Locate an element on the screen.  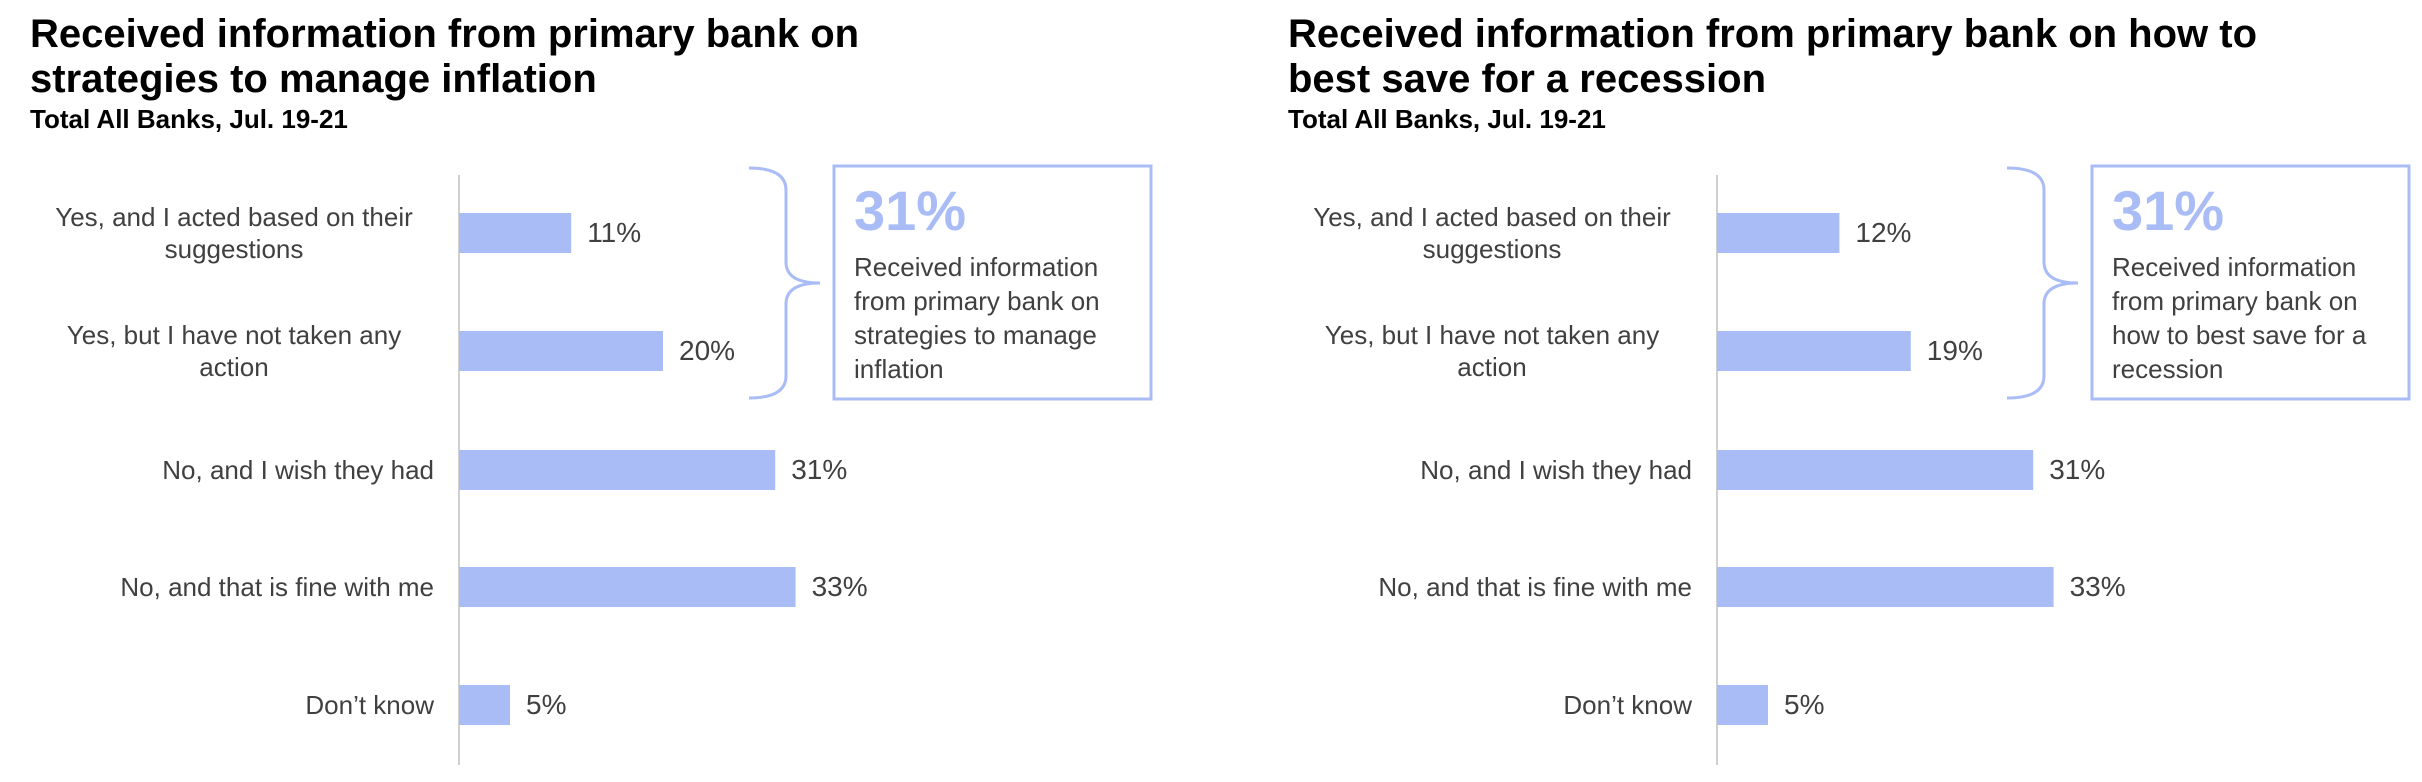
value-label: 12% is located at coordinates (1883, 232).